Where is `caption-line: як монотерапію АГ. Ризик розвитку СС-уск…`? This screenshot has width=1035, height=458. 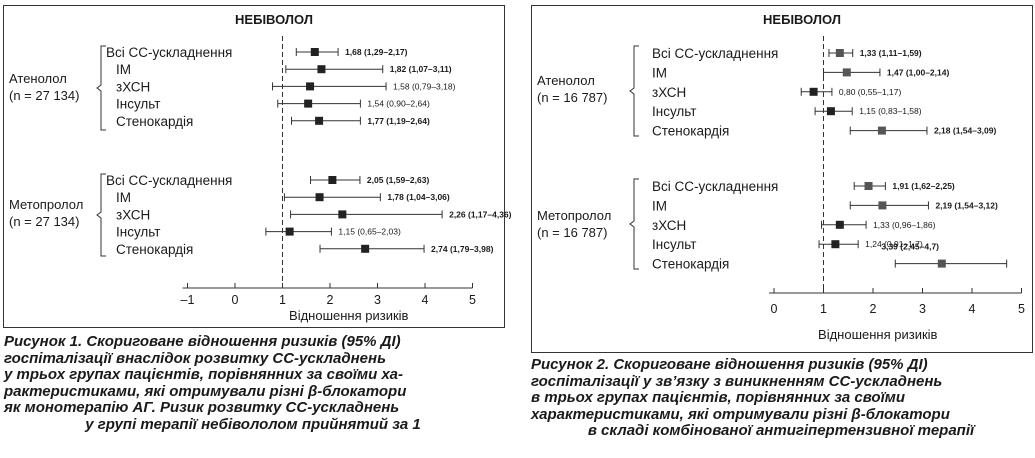 caption-line: як монотерапію АГ. Ризик розвитку СС-уск… is located at coordinates (202, 407).